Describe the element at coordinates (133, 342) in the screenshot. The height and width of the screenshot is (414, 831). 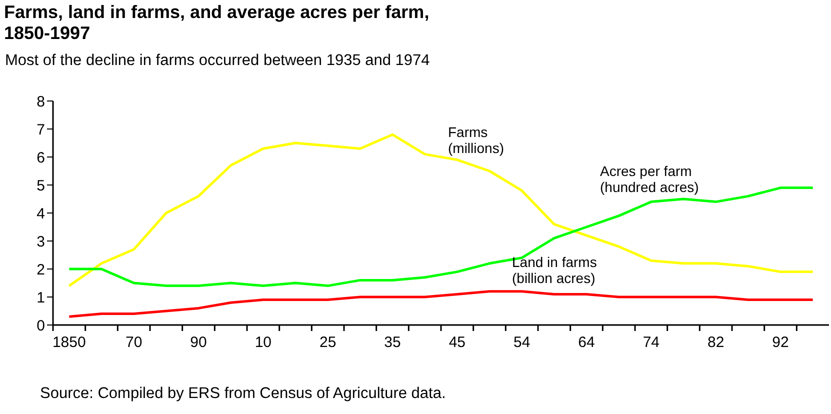
I see `x-tick-label: 70` at that location.